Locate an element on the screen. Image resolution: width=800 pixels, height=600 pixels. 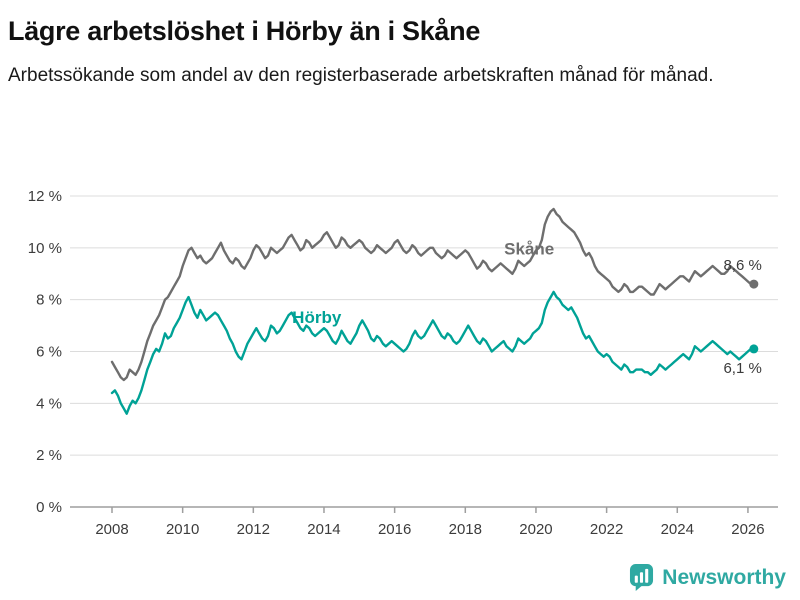
series-end-dot-skane is located at coordinates (754, 284).